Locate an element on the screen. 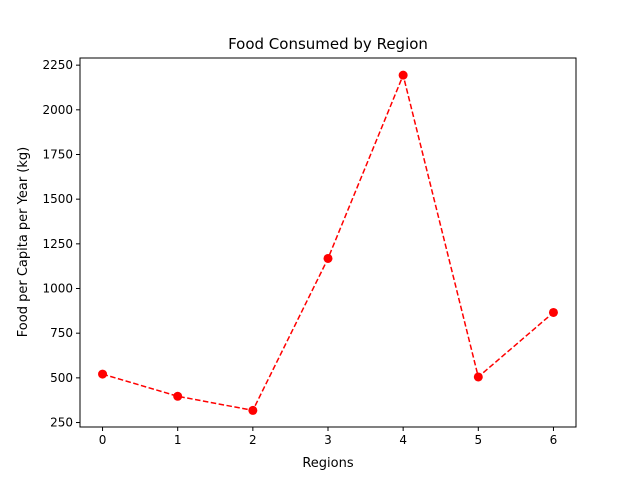 The width and height of the screenshot is (640, 480). x-axis: 0 1 2 3 4 5 6 is located at coordinates (328, 437).